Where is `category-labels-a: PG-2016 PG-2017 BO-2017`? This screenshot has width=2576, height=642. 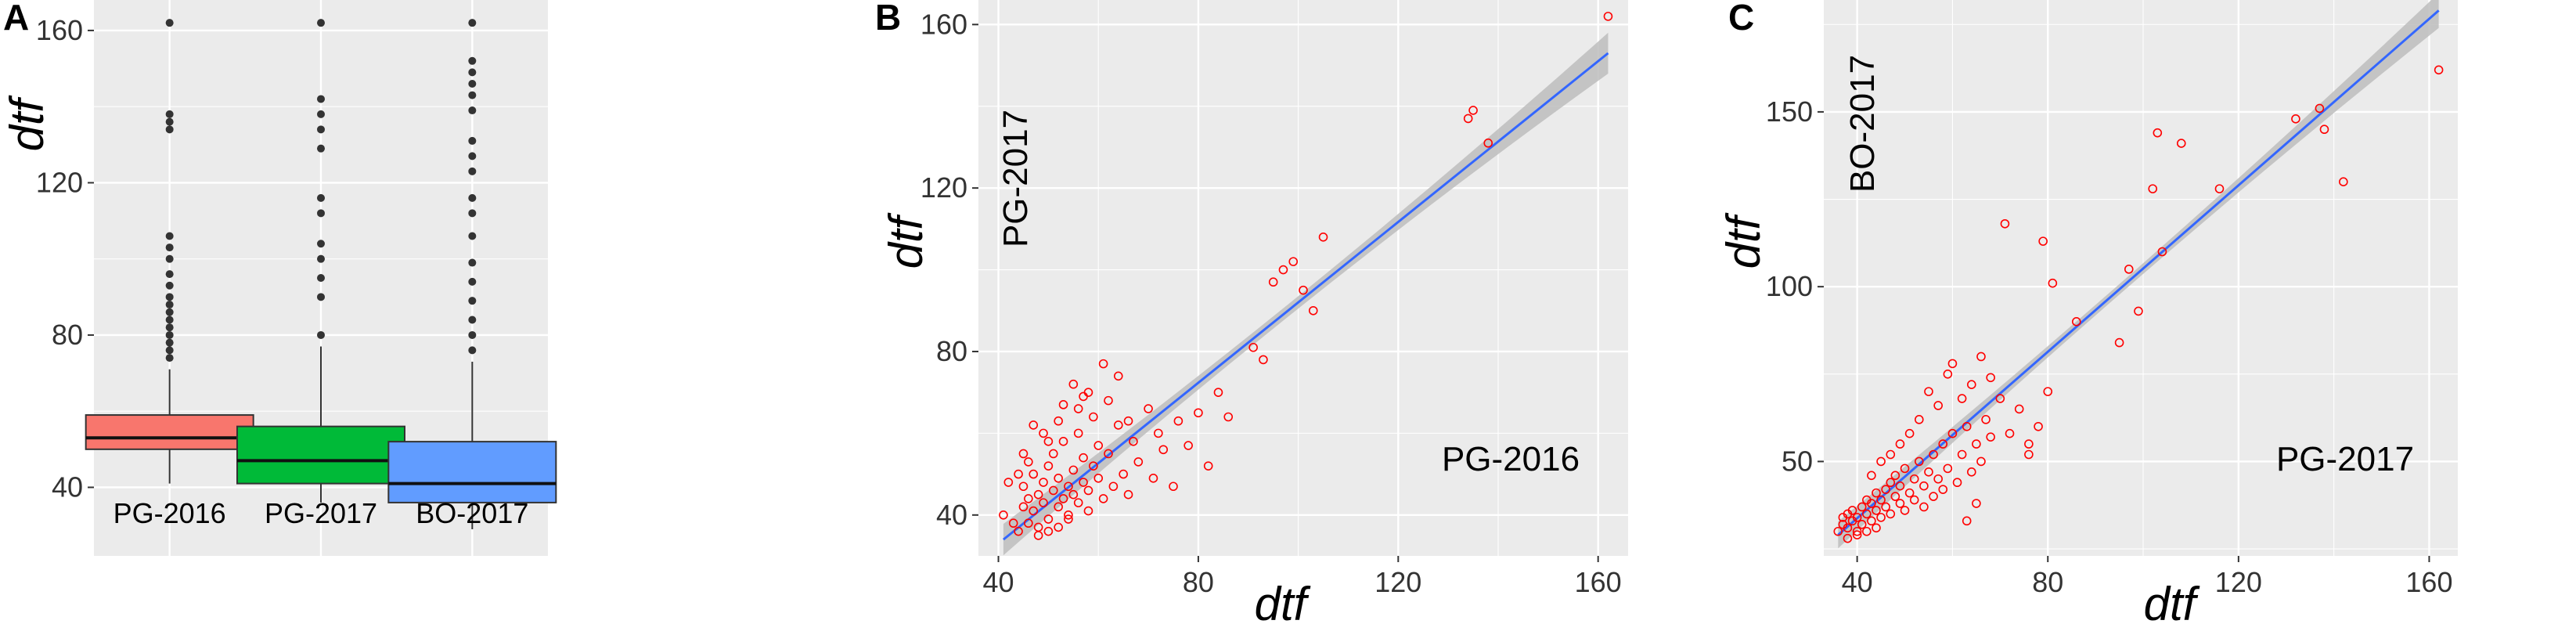 category-labels-a: PG-2016 PG-2017 BO-2017 is located at coordinates (321, 513).